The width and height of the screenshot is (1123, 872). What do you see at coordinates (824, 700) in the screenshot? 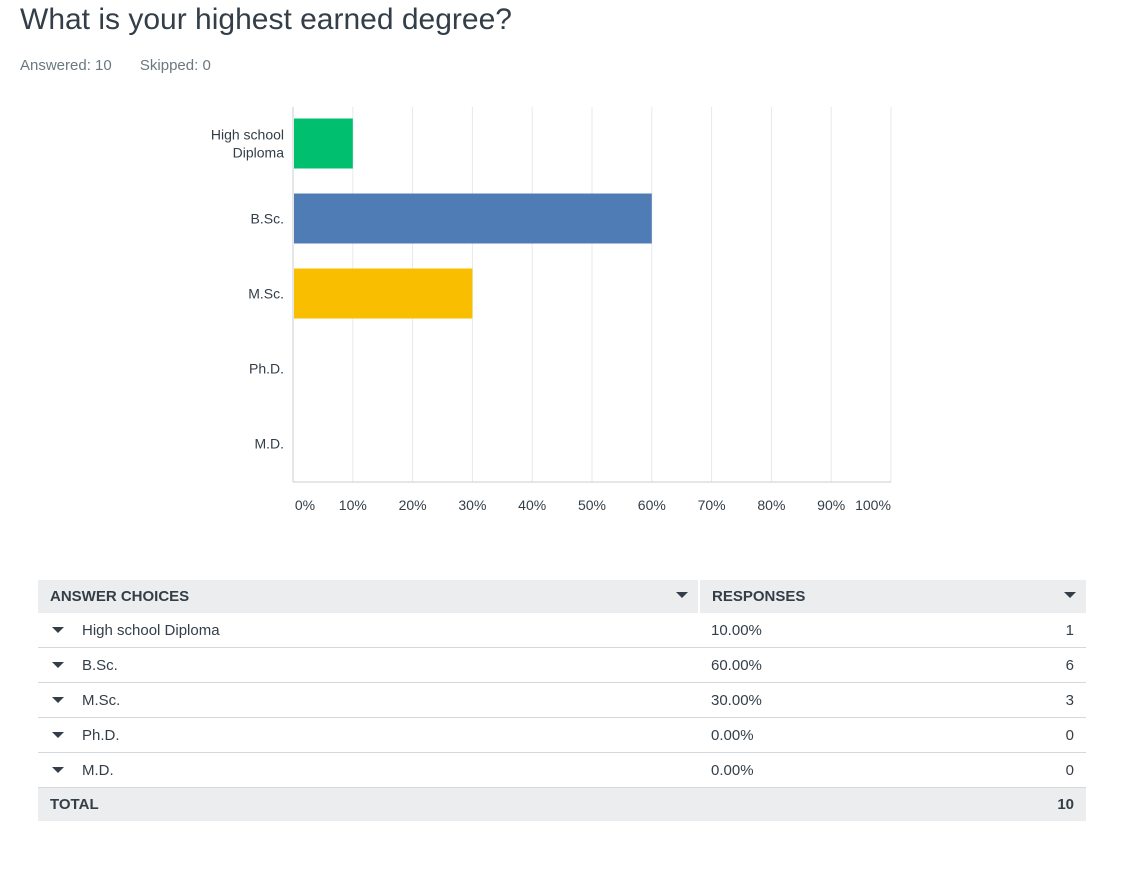
I see `percent-cell: 30.00%` at bounding box center [824, 700].